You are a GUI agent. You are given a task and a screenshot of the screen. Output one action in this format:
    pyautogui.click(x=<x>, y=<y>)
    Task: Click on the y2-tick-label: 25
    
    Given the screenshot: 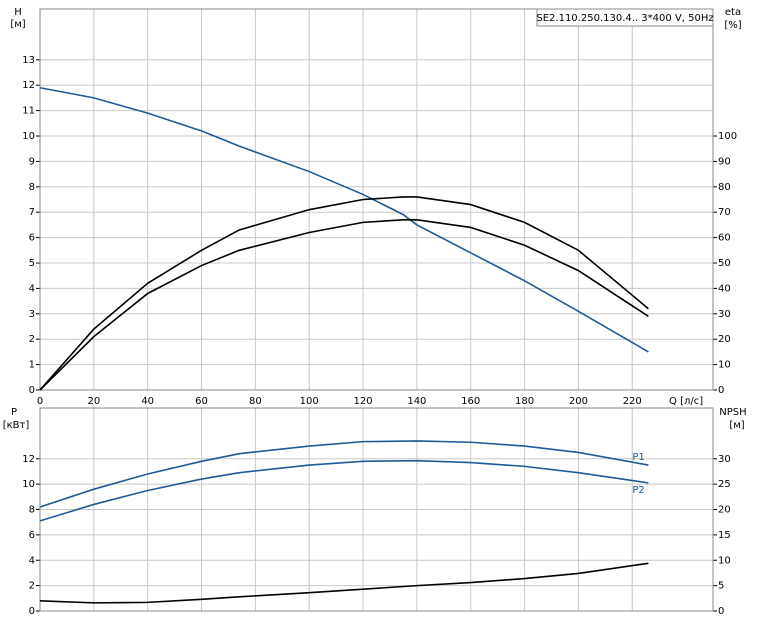 What is the action you would take?
    pyautogui.click(x=724, y=484)
    